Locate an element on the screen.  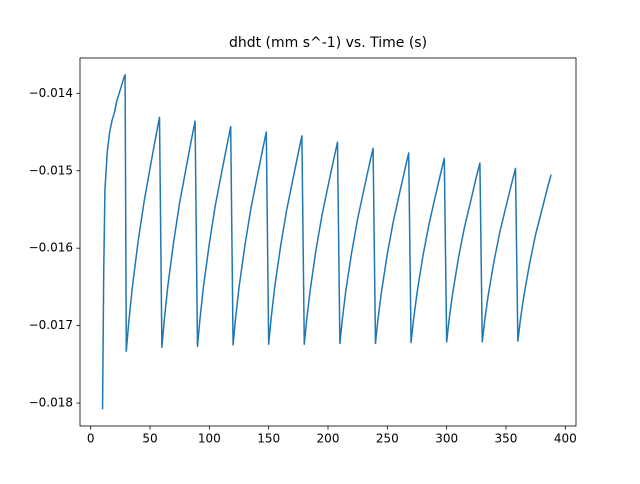
x-tick-label: 400 is located at coordinates (565, 439).